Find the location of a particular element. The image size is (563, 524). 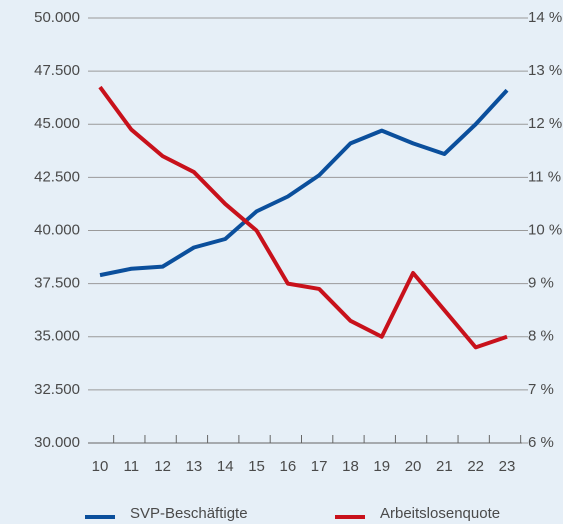

y2-tick-label: 12 % is located at coordinates (545, 123).